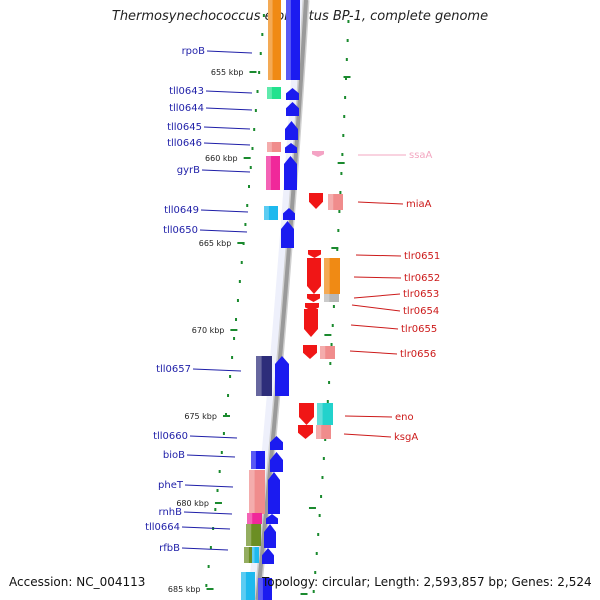 The width and height of the screenshot is (600, 600). Describe the element at coordinates (229, 52) in the screenshot. I see `leader-line-rpoB` at that location.